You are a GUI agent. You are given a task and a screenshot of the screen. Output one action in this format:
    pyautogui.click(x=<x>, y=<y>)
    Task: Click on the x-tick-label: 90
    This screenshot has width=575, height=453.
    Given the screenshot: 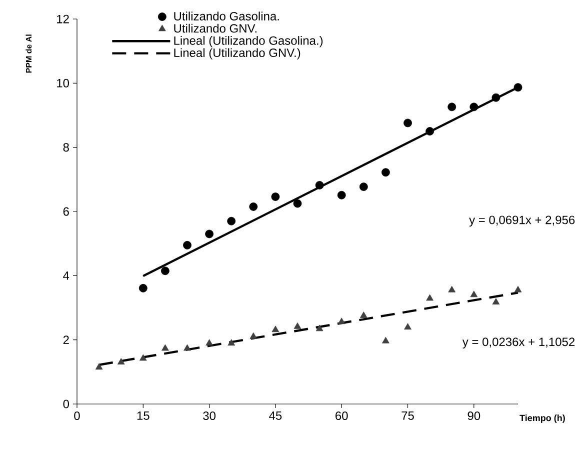 What is the action you would take?
    pyautogui.click(x=474, y=416)
    